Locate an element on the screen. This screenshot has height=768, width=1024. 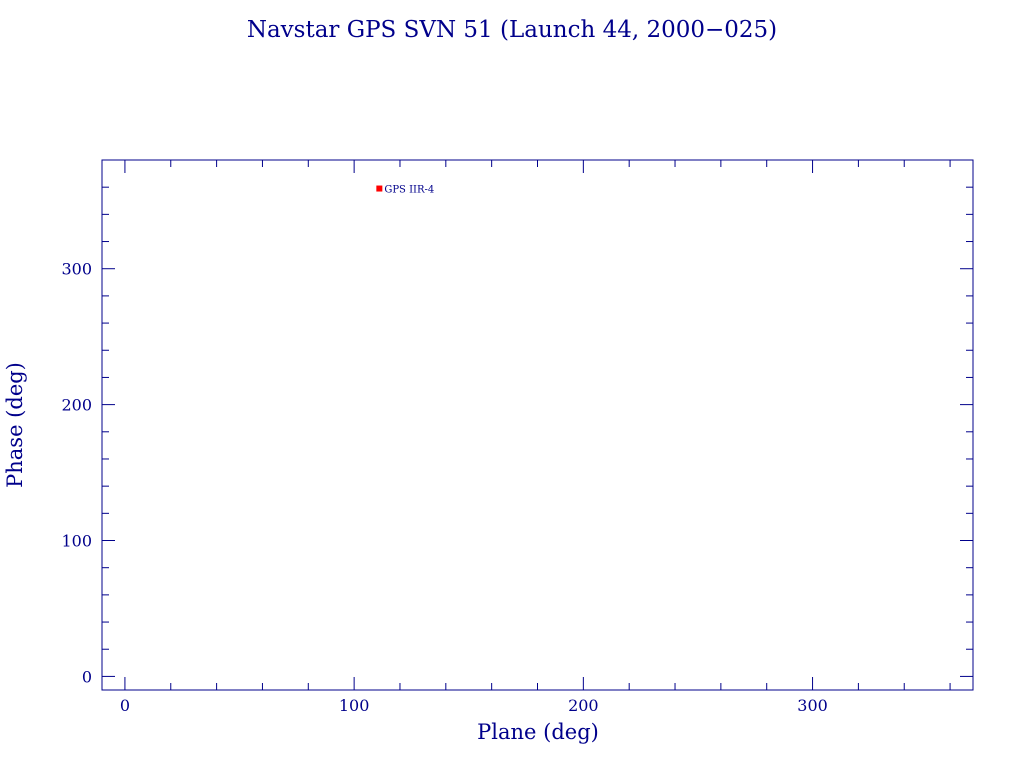
y-tick-label: 100 is located at coordinates (76, 541).